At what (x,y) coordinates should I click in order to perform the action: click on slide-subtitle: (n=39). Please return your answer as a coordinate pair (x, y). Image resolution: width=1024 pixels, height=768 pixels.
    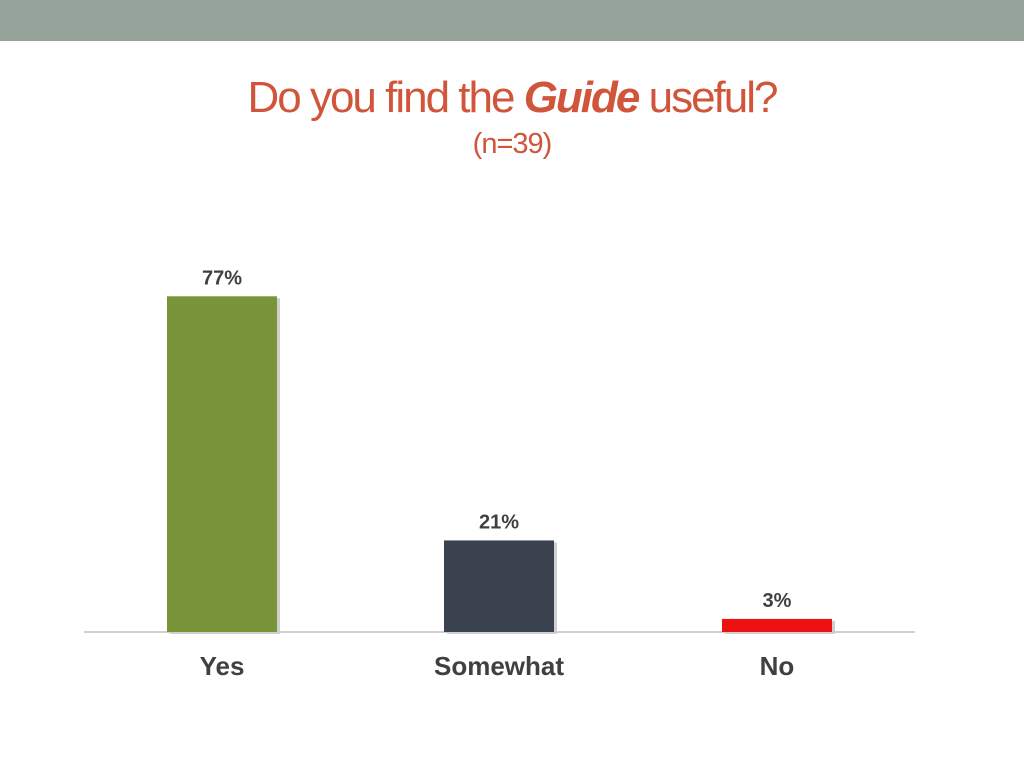
    Looking at the image, I should click on (512, 144).